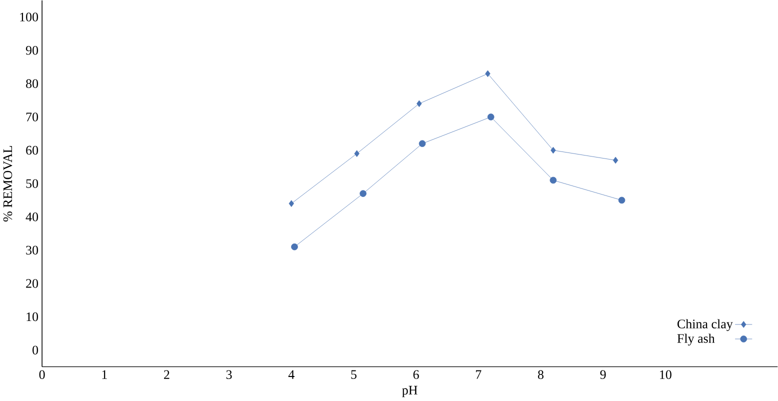 This screenshot has height=401, width=778. Describe the element at coordinates (35, 350) in the screenshot. I see `y-tick-label: 0` at that location.